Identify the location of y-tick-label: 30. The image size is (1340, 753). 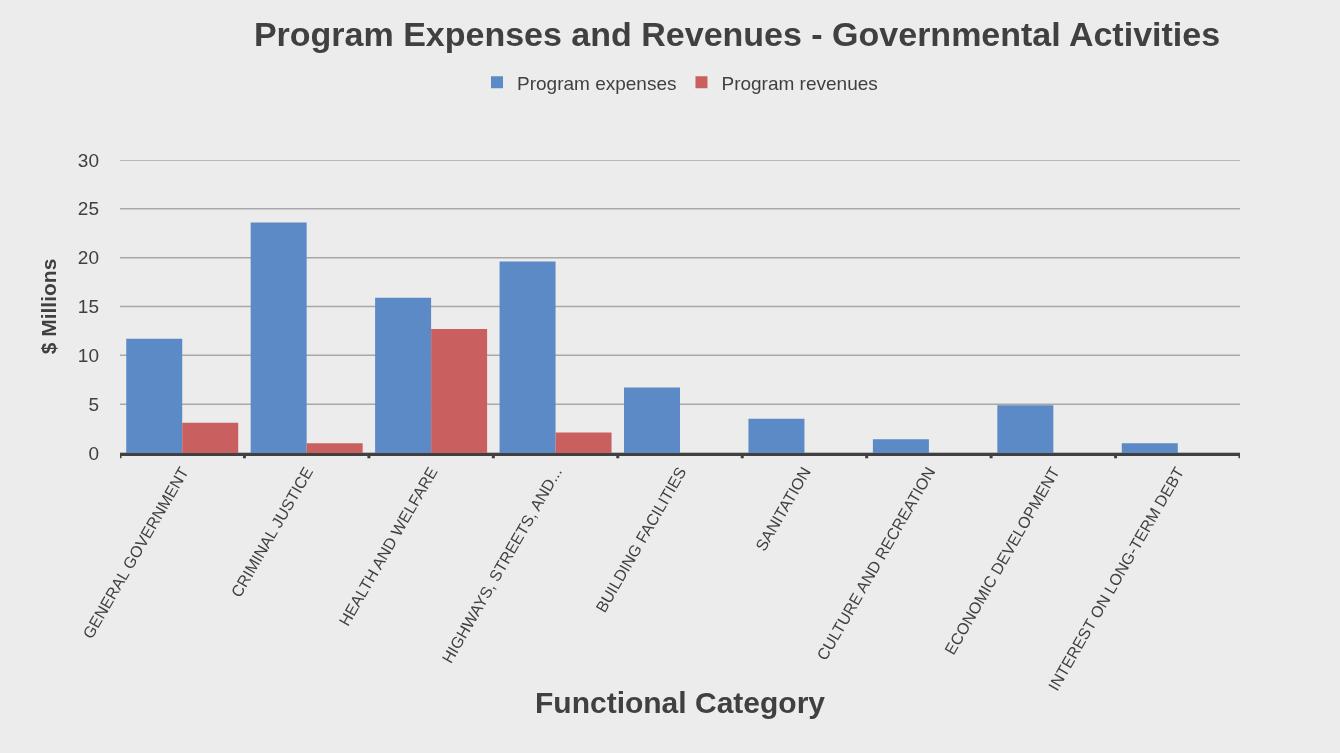
(88, 160).